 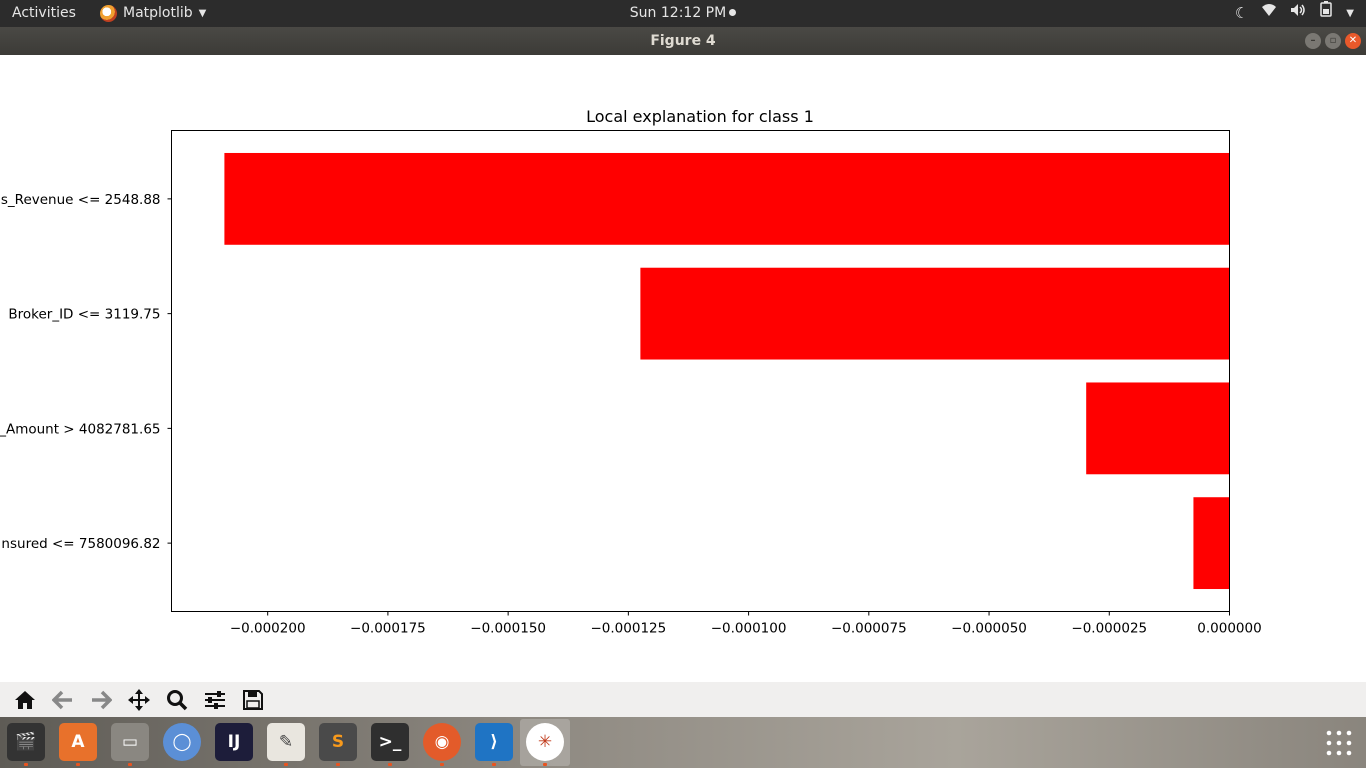 I want to click on app-menu: Matplotlib ▼, so click(x=153, y=13).